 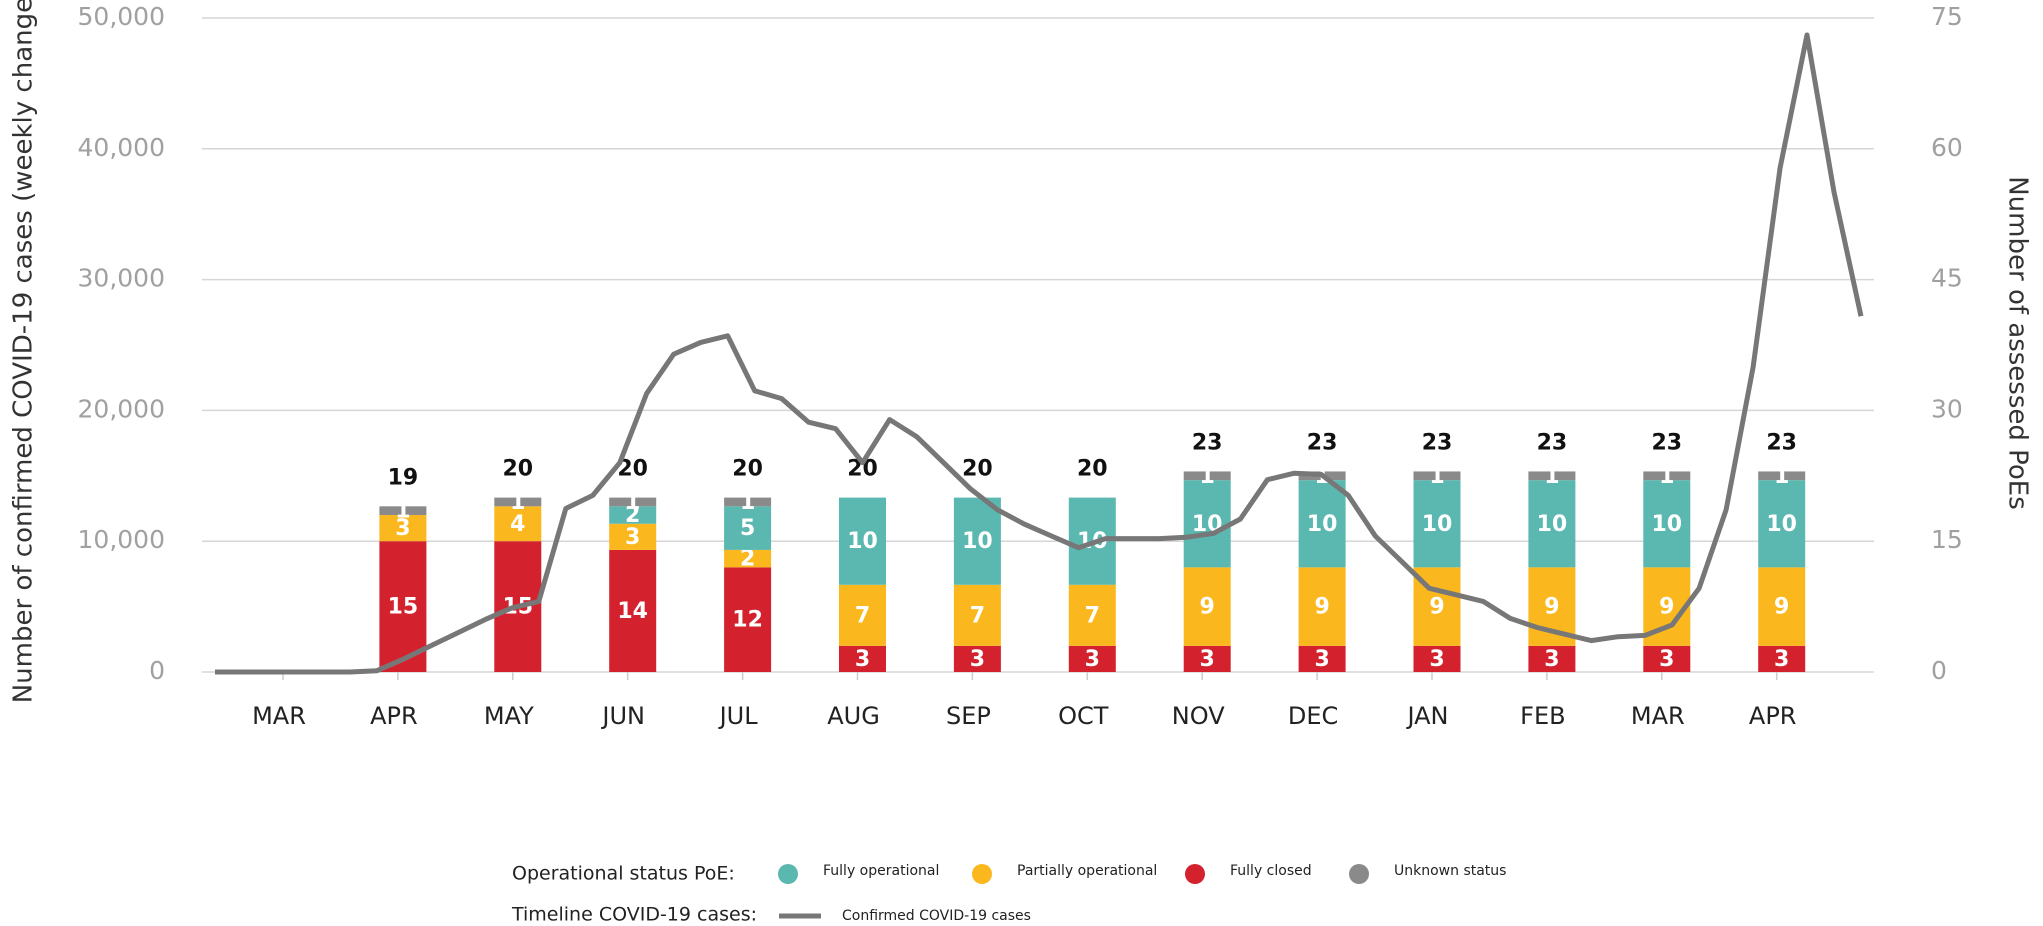 I want to click on x-tick-label: AUG, so click(x=853, y=716).